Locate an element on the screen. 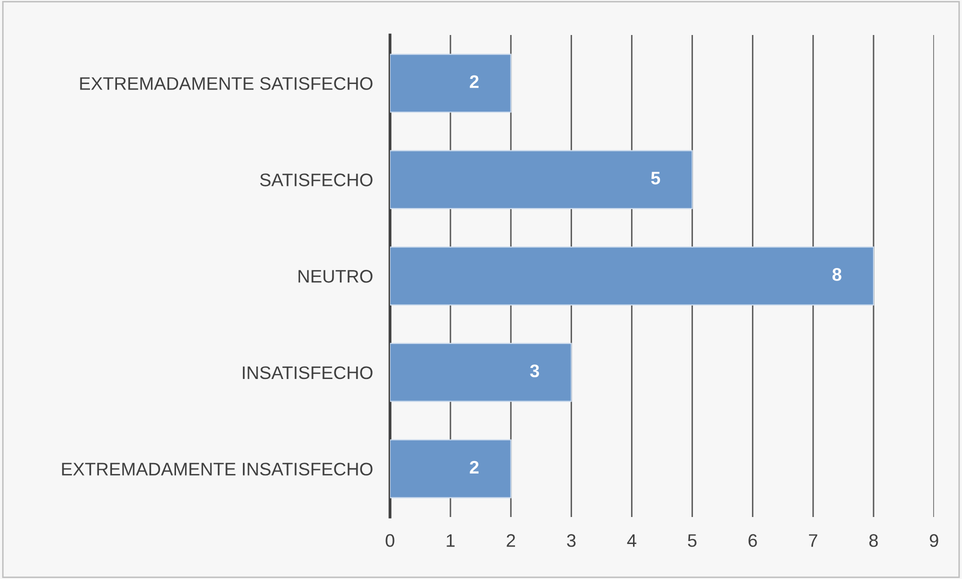 This screenshot has height=579, width=962. x-tick-label: 4 is located at coordinates (631, 540).